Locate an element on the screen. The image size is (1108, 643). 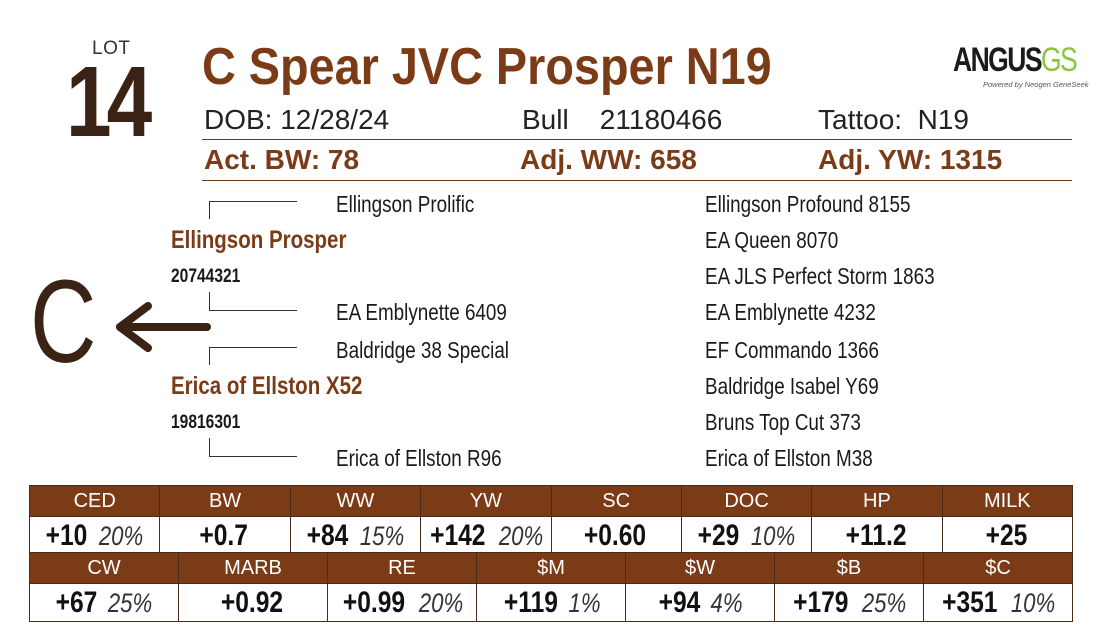
epd-value: +11.2 is located at coordinates (876, 535).